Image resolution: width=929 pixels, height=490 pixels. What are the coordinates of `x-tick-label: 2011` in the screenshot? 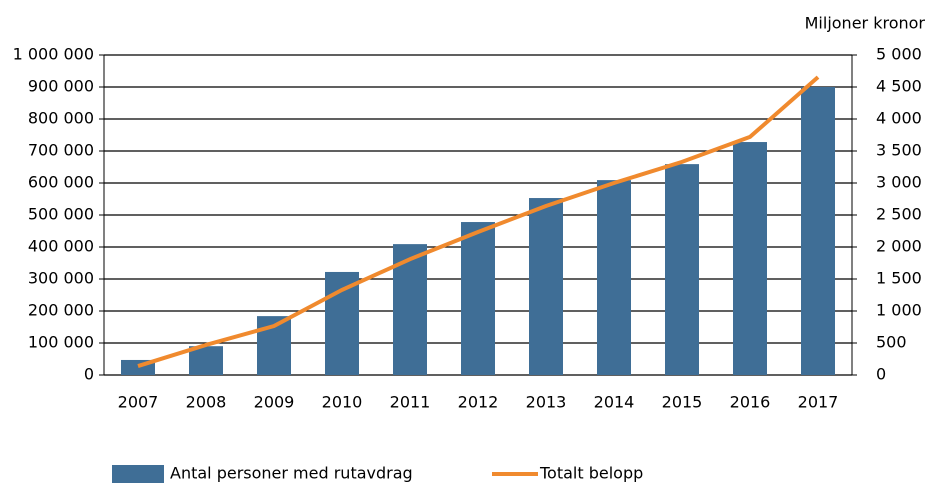 It's located at (410, 402).